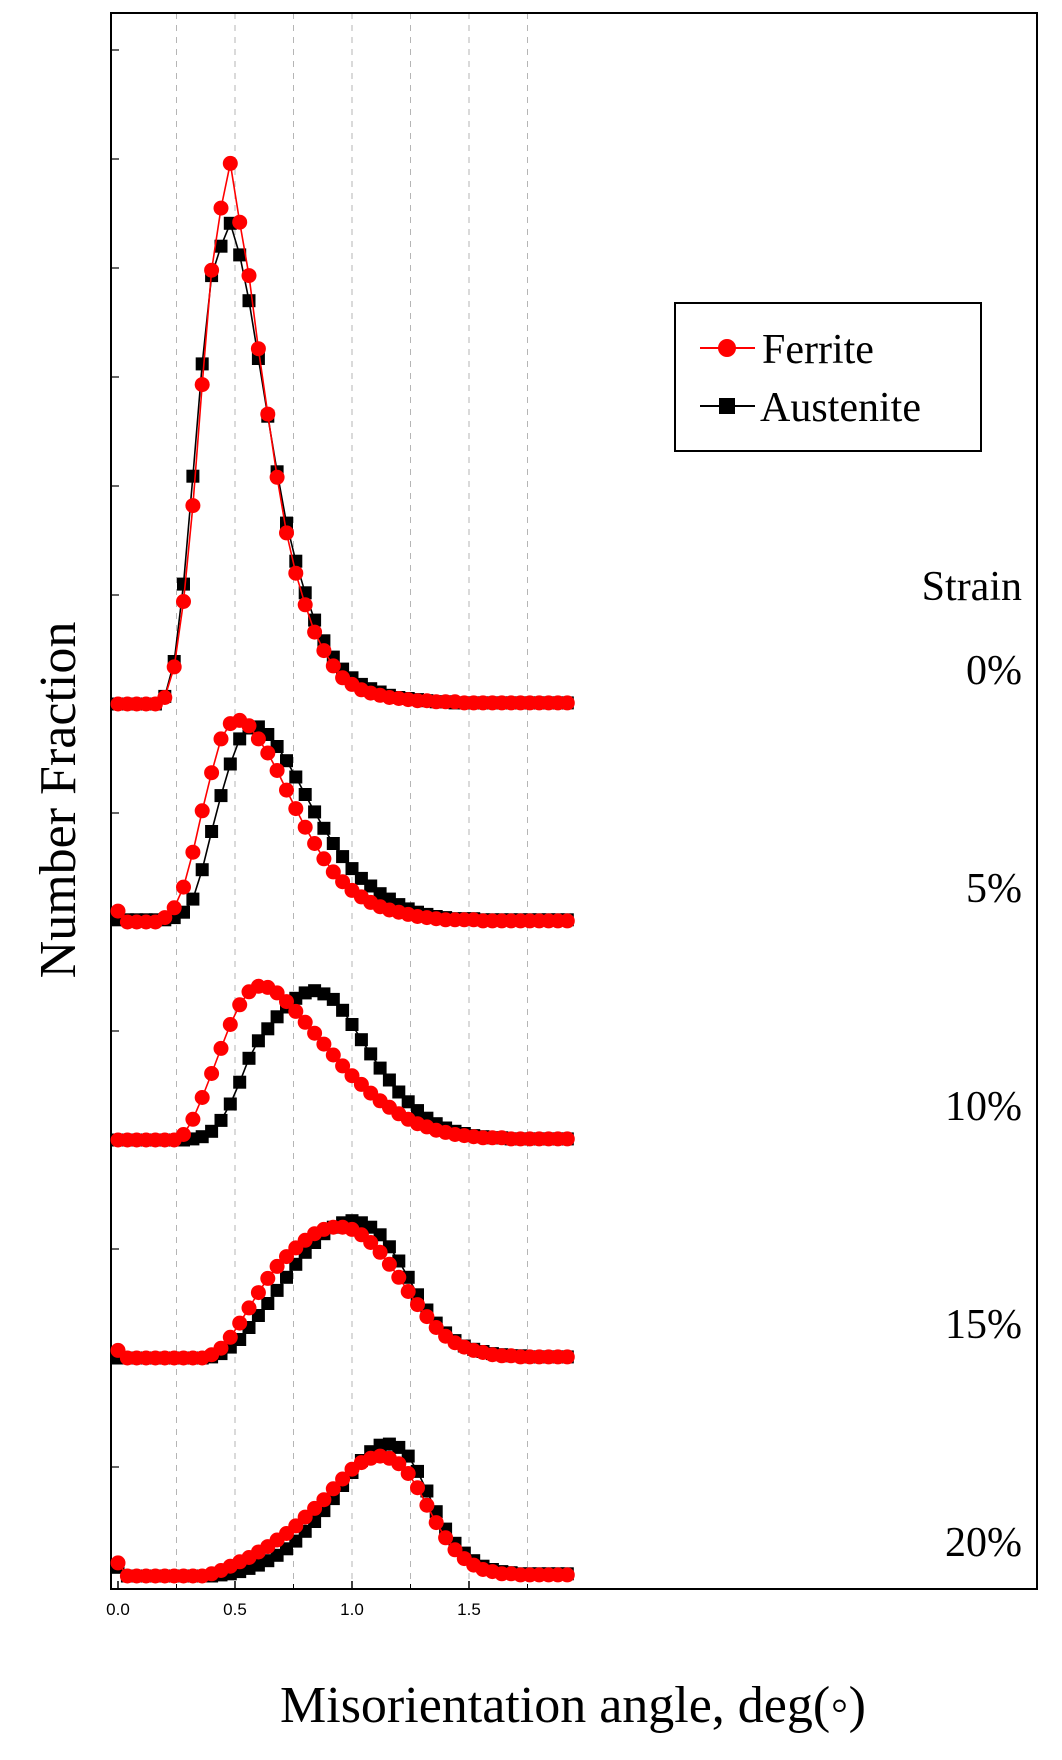  Describe the element at coordinates (352, 1609) in the screenshot. I see `x-tick-label: 1.0` at that location.